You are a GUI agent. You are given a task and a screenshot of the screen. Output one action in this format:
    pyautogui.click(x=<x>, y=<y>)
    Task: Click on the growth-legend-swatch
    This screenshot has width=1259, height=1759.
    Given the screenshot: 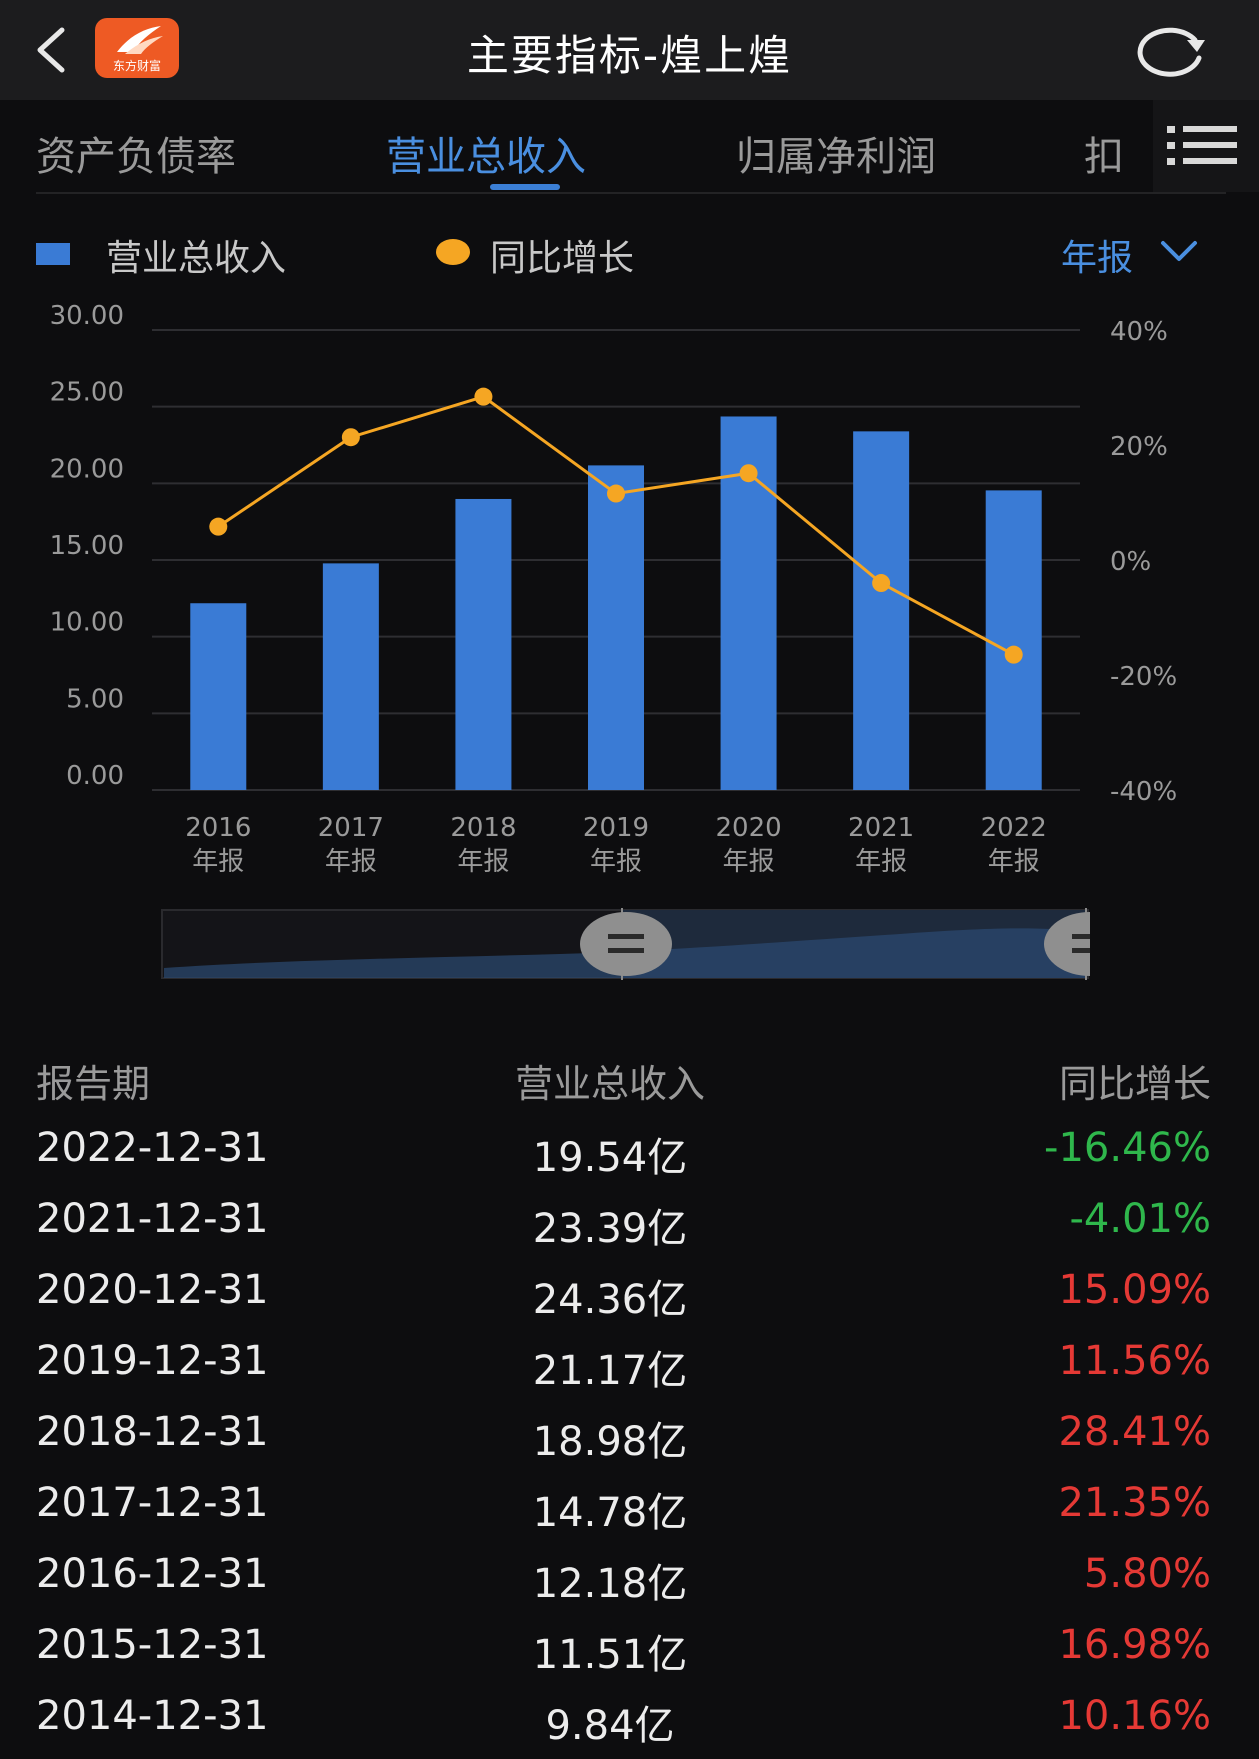 What is the action you would take?
    pyautogui.click(x=453, y=252)
    